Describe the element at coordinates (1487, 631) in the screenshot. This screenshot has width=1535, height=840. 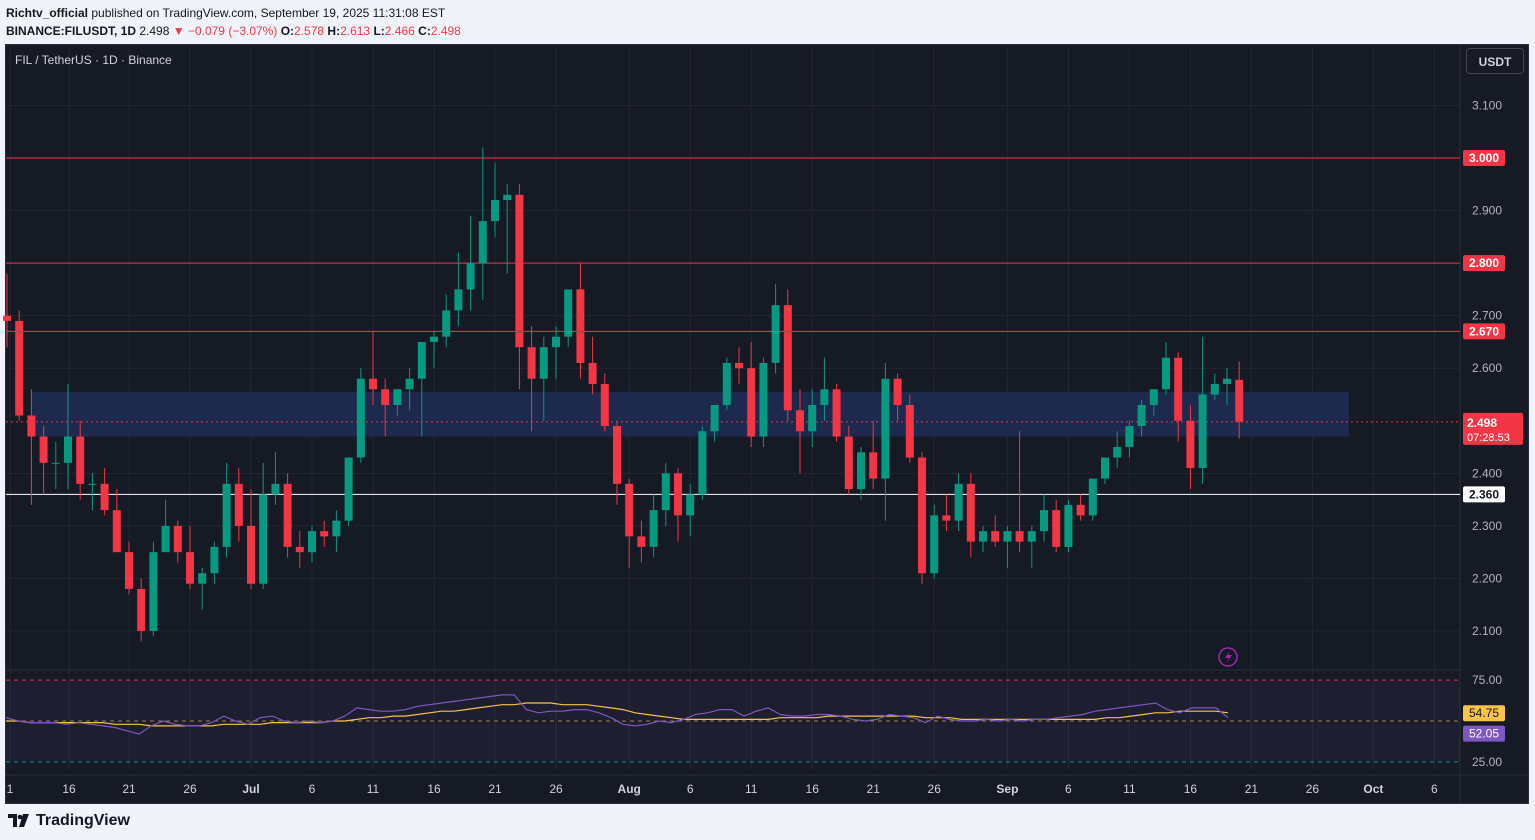
I see `y-tick-label: 2.100` at that location.